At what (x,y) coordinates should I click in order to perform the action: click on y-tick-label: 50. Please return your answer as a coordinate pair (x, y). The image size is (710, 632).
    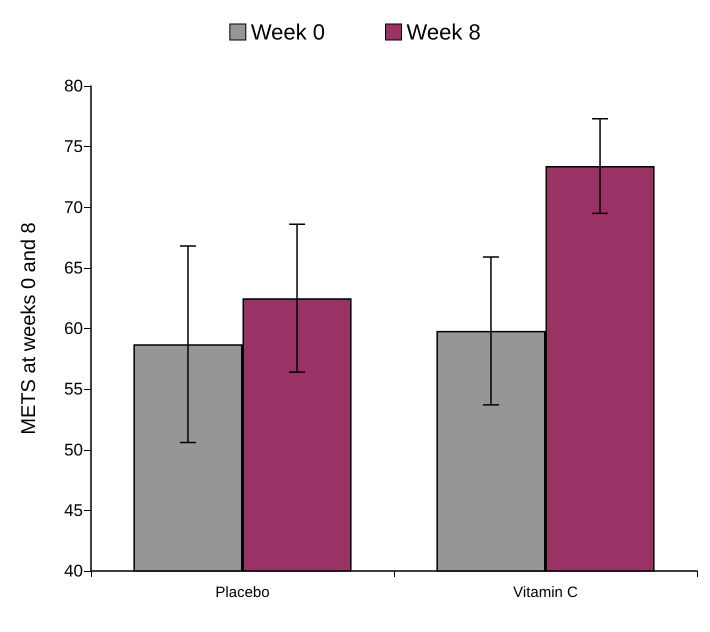
    Looking at the image, I should click on (73, 450).